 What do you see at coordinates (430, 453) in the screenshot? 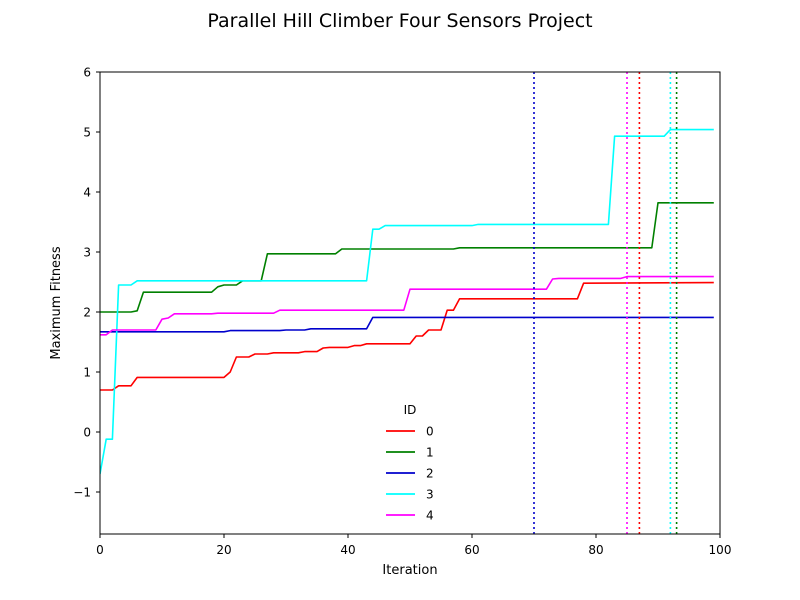
I see `legend-label-1: 1` at bounding box center [430, 453].